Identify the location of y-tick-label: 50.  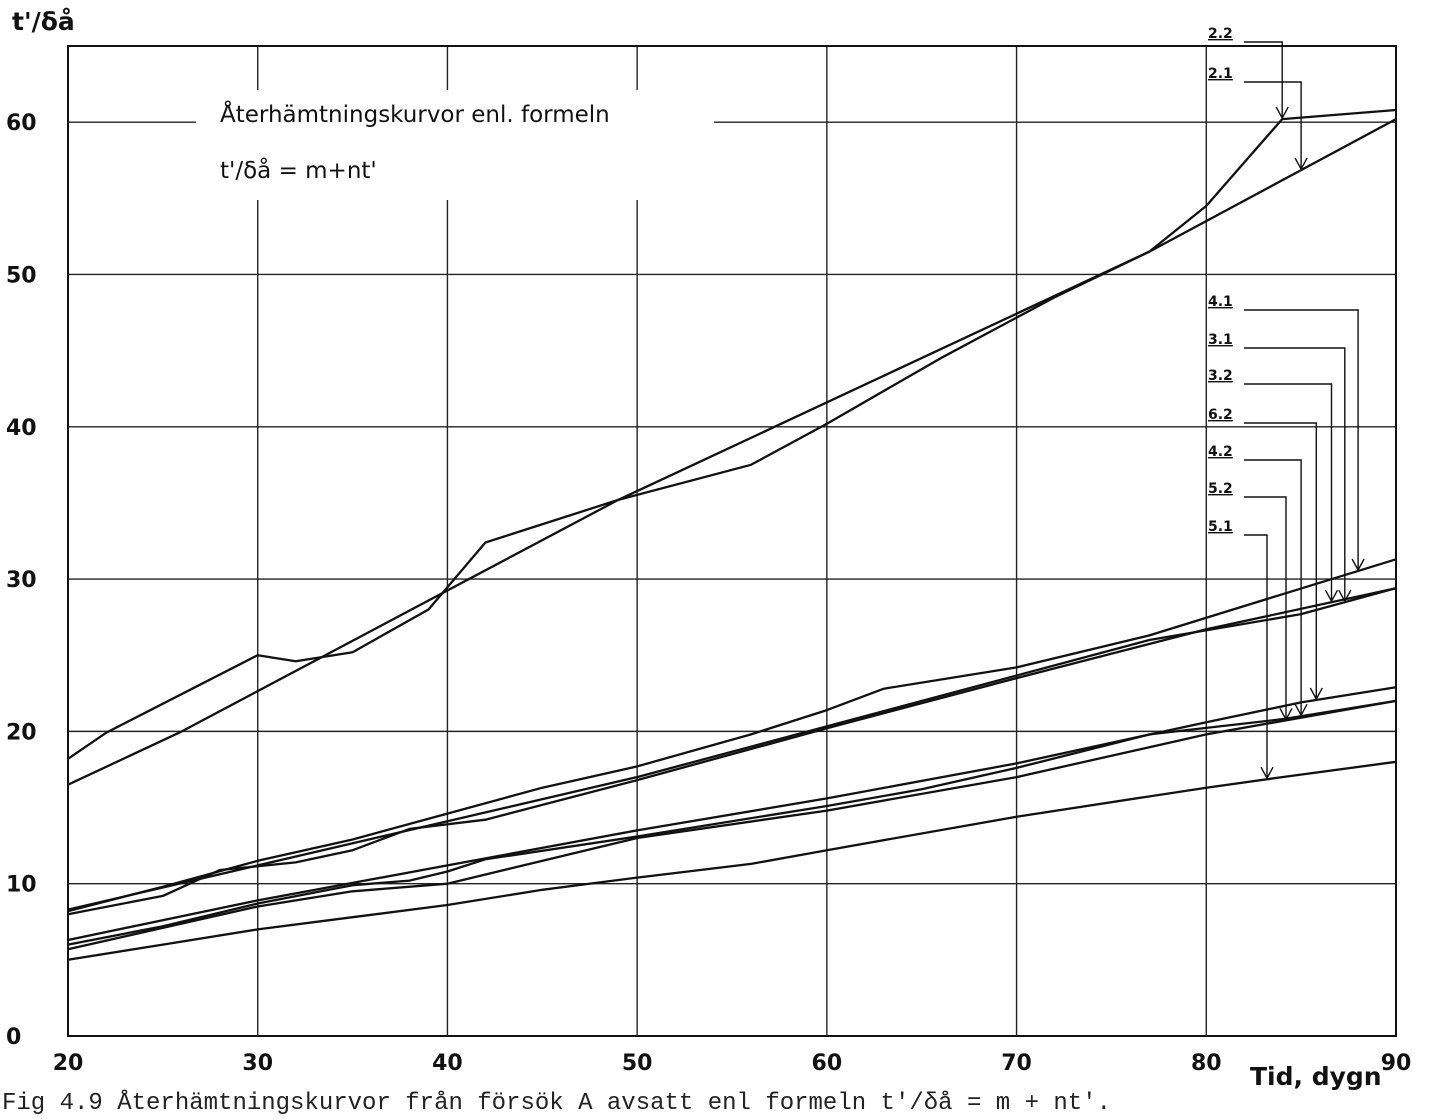
(21, 275).